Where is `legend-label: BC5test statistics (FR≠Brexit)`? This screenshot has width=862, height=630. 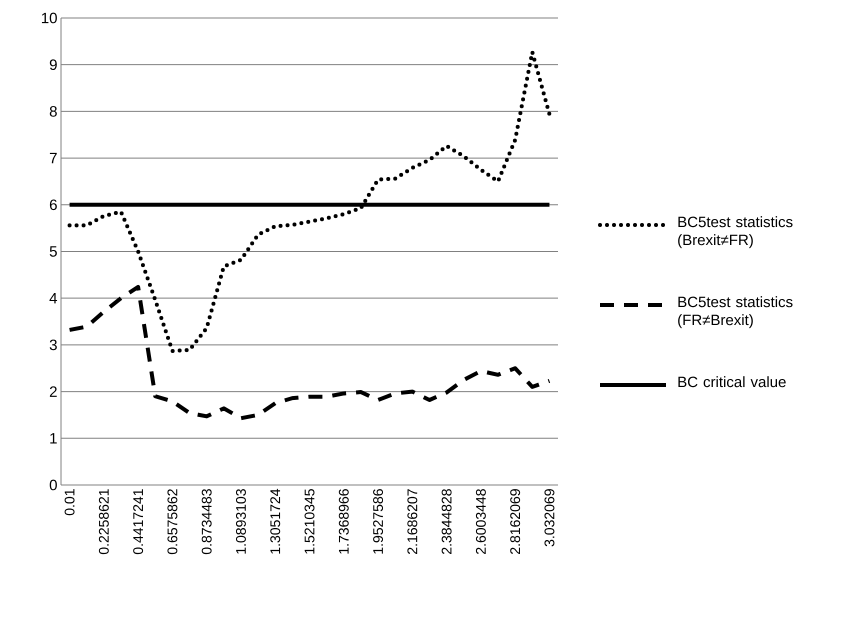
legend-label: BC5test statistics (FR≠Brexit) is located at coordinates (735, 312).